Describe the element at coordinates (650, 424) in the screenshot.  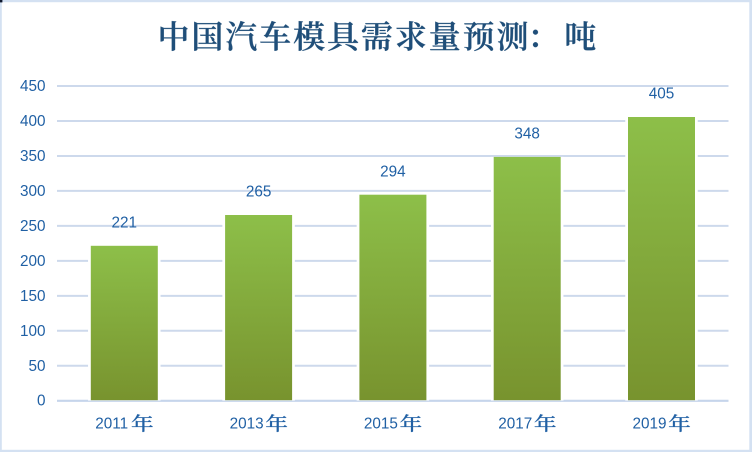
I see `svg-text: 2019` at that location.